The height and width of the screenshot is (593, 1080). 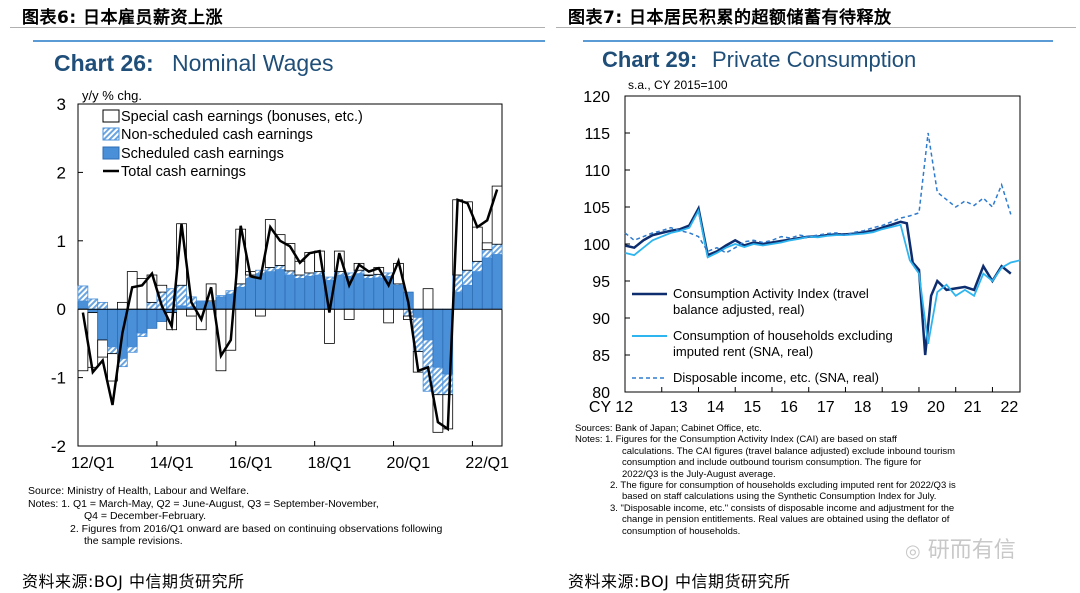 I want to click on chart29-ytick-label: 120, so click(x=596, y=97).